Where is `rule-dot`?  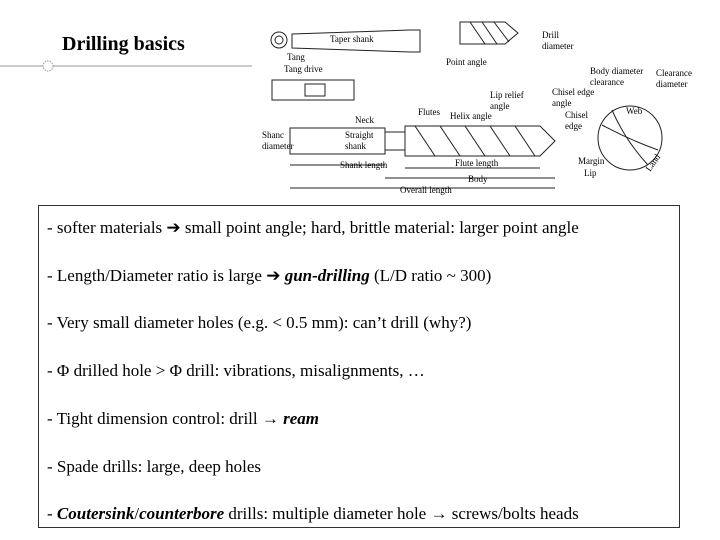 rule-dot is located at coordinates (48, 66).